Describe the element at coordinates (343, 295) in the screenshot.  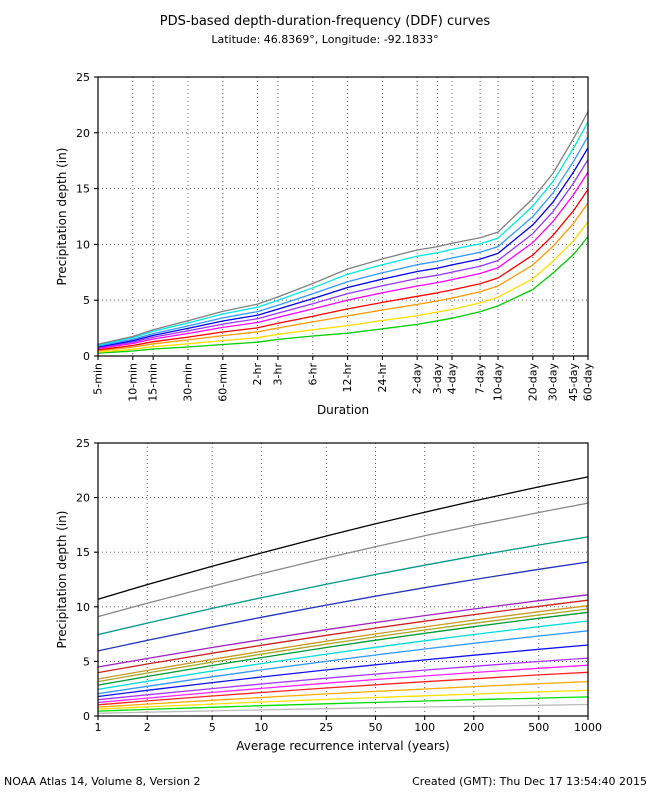
I see `ddf-by-duration-series-1-yr` at that location.